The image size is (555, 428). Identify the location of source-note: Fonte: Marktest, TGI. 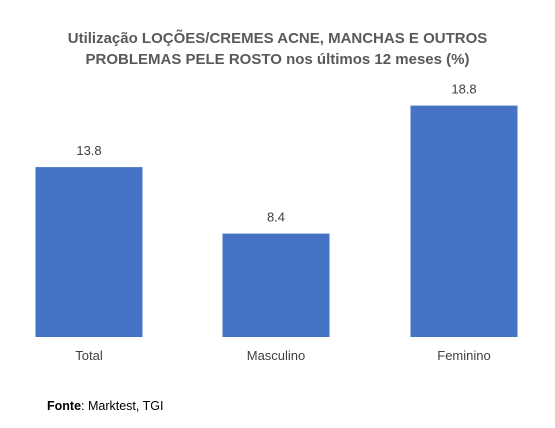
(105, 406).